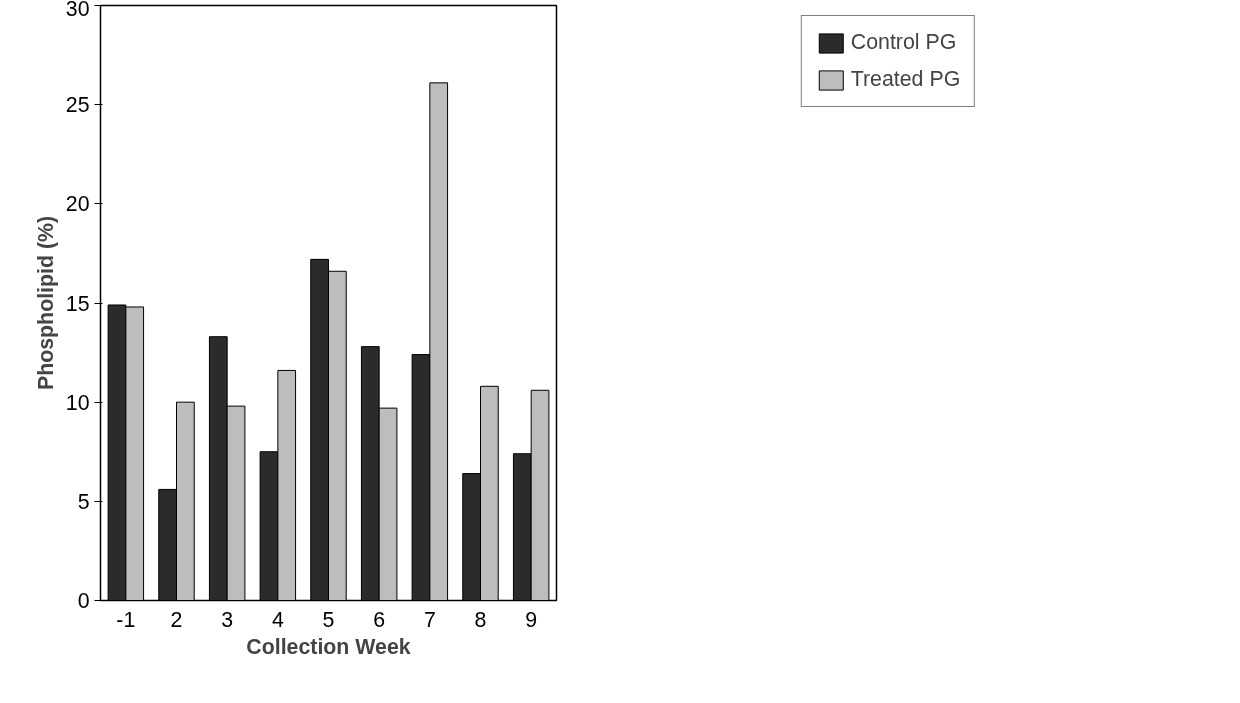 This screenshot has height=703, width=1240. I want to click on y-tick-label: 0, so click(83, 601).